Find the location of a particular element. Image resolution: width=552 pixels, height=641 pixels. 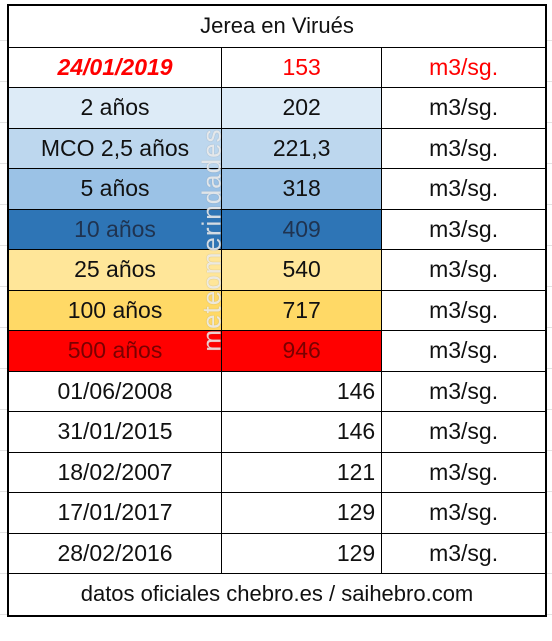

title: Jerea en Virués is located at coordinates (277, 26).